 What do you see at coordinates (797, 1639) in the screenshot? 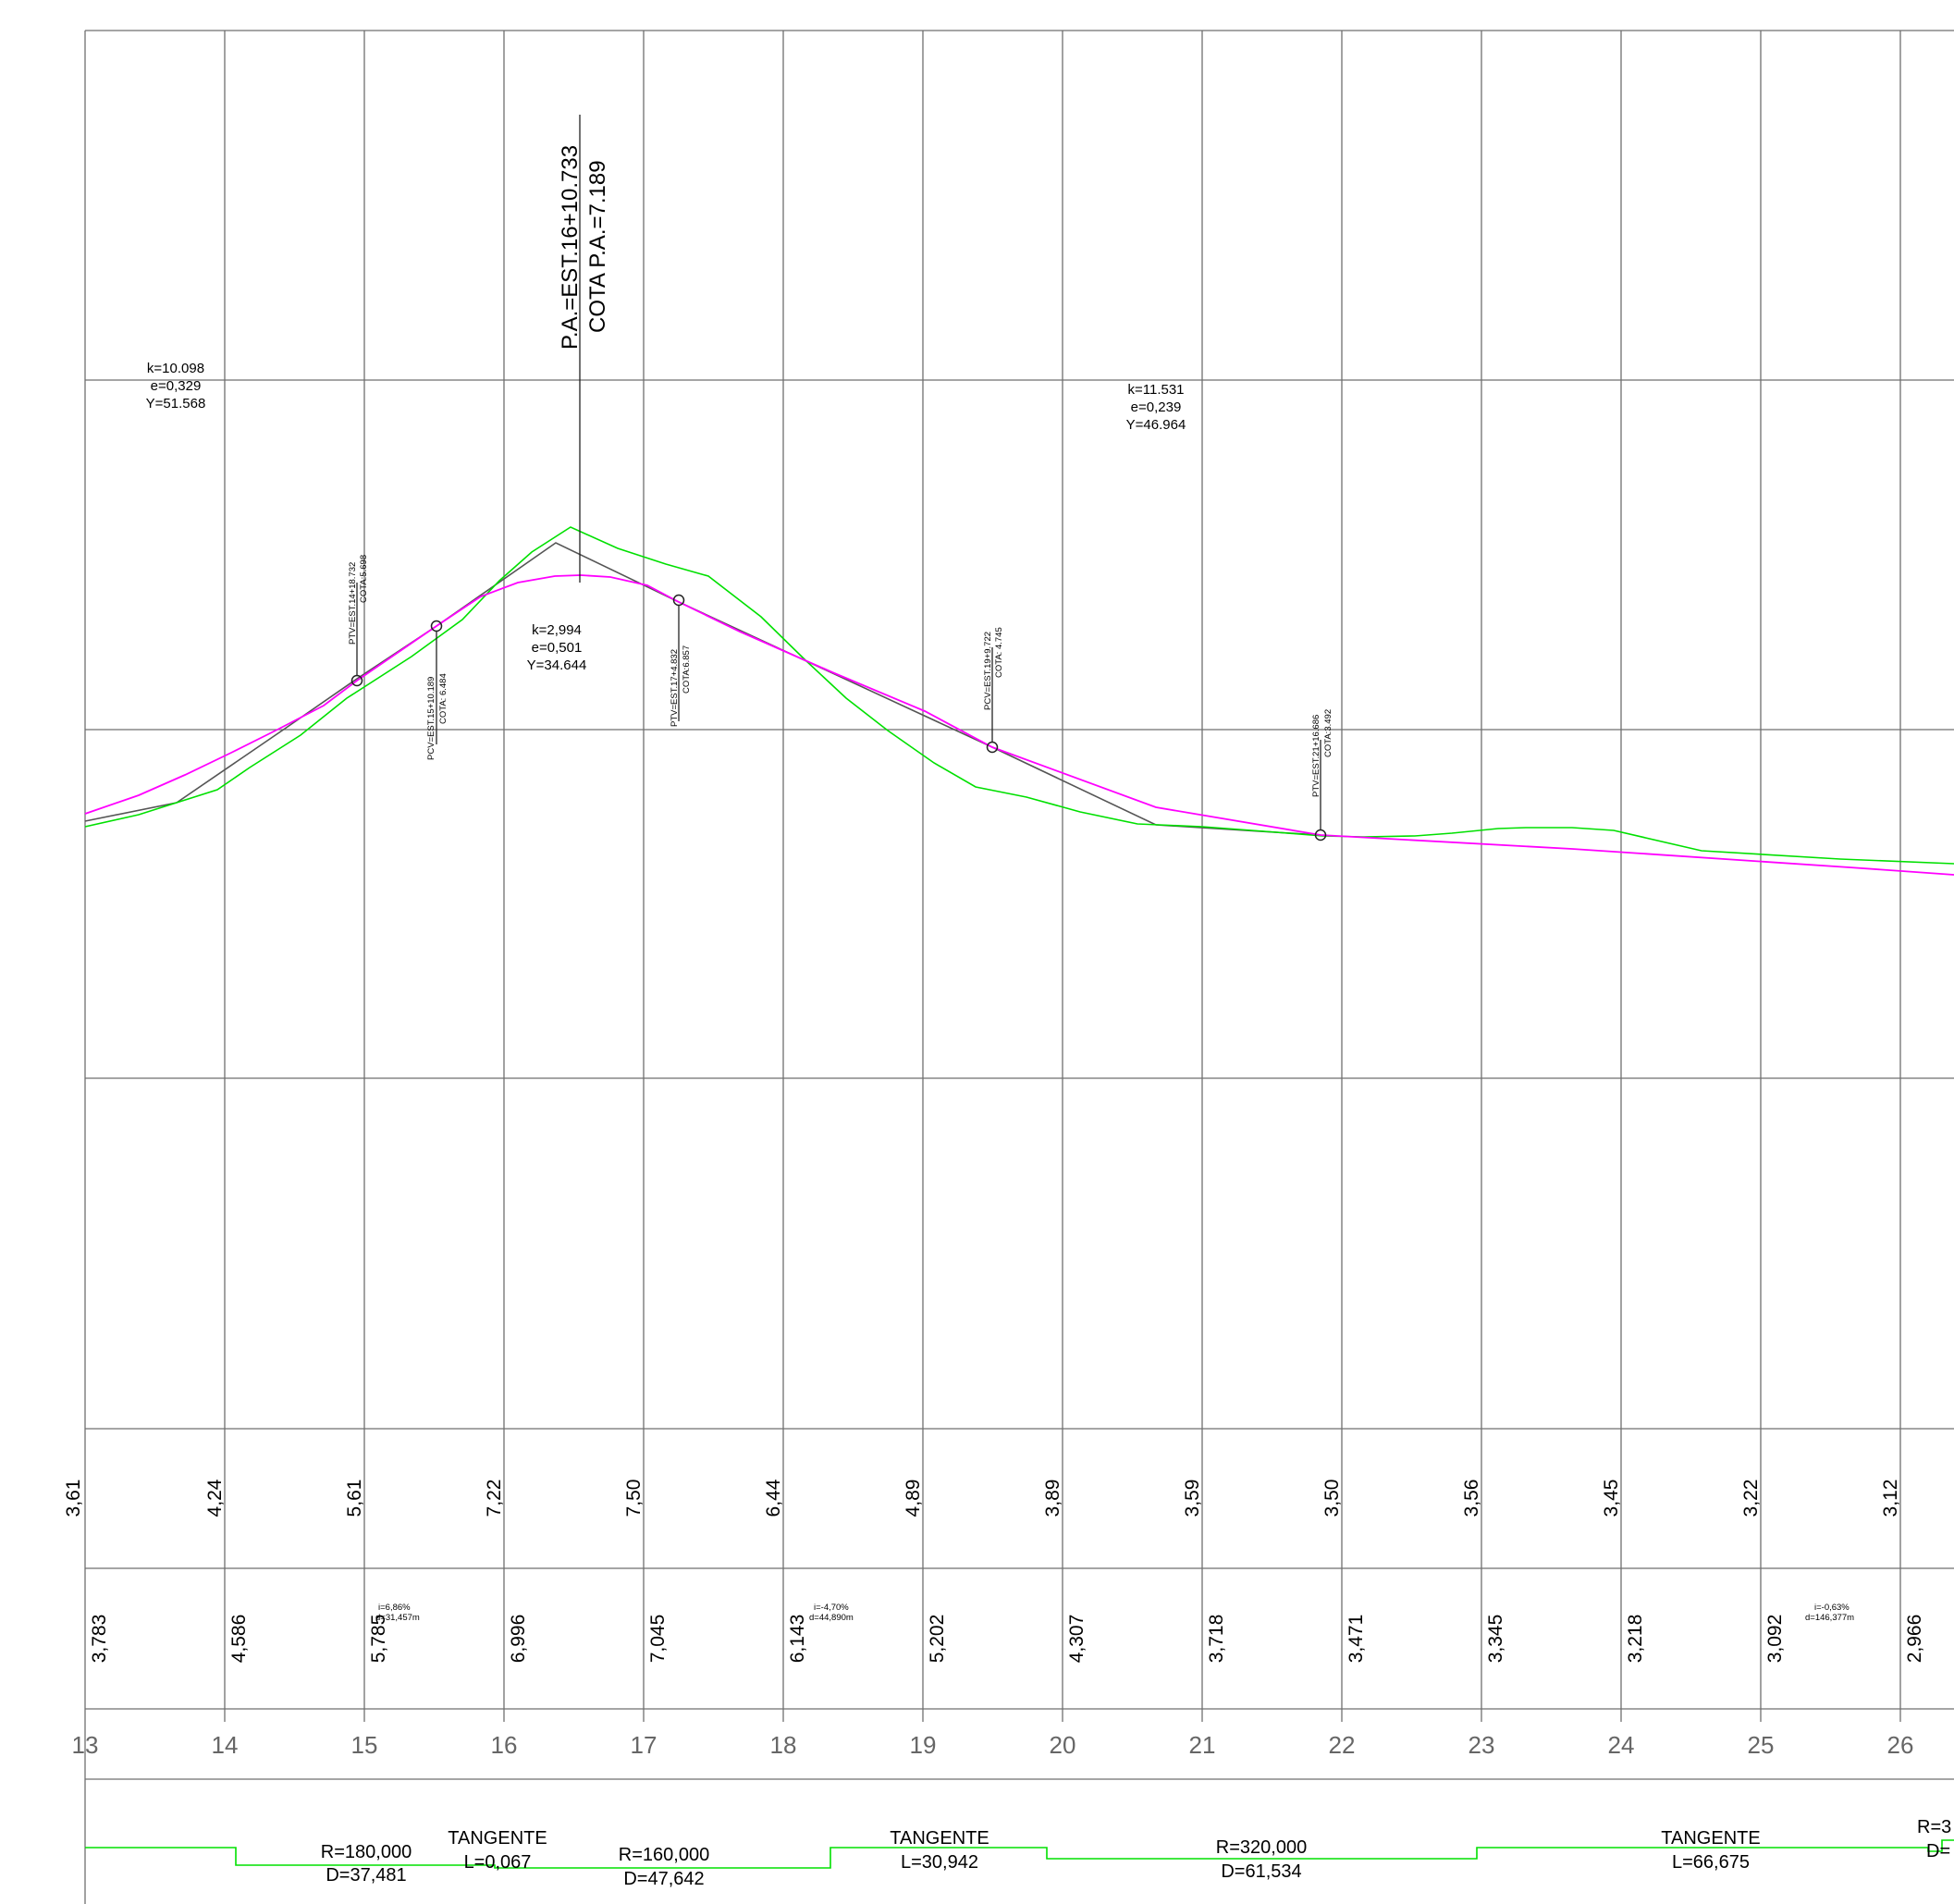
I see `grade-elevation-value: 6,143` at bounding box center [797, 1639].